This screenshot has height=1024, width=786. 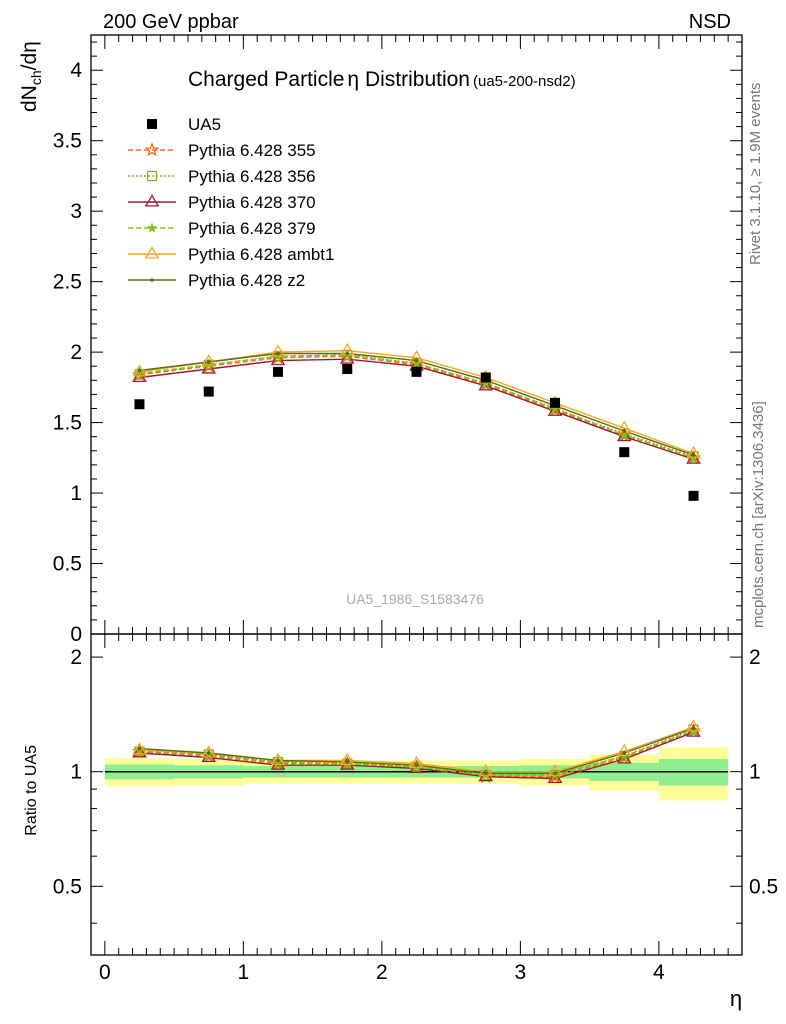 I want to click on x-tick-label: 1, so click(x=244, y=972).